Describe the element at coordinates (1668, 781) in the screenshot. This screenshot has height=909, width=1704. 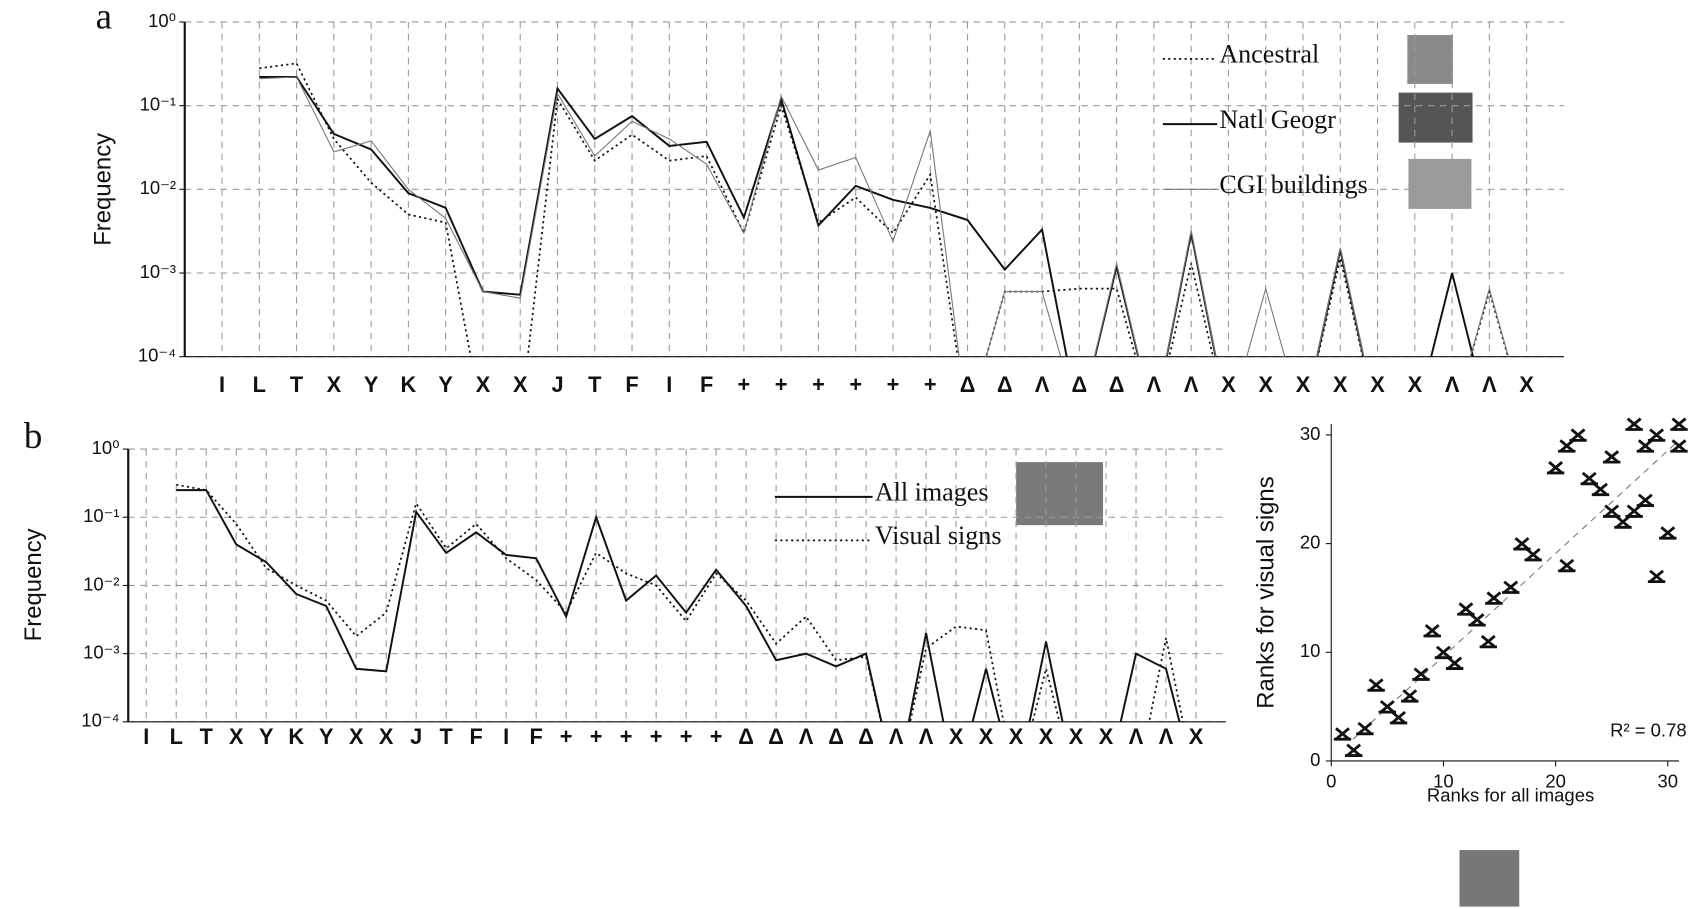
I see `x-tick-label: 30` at that location.